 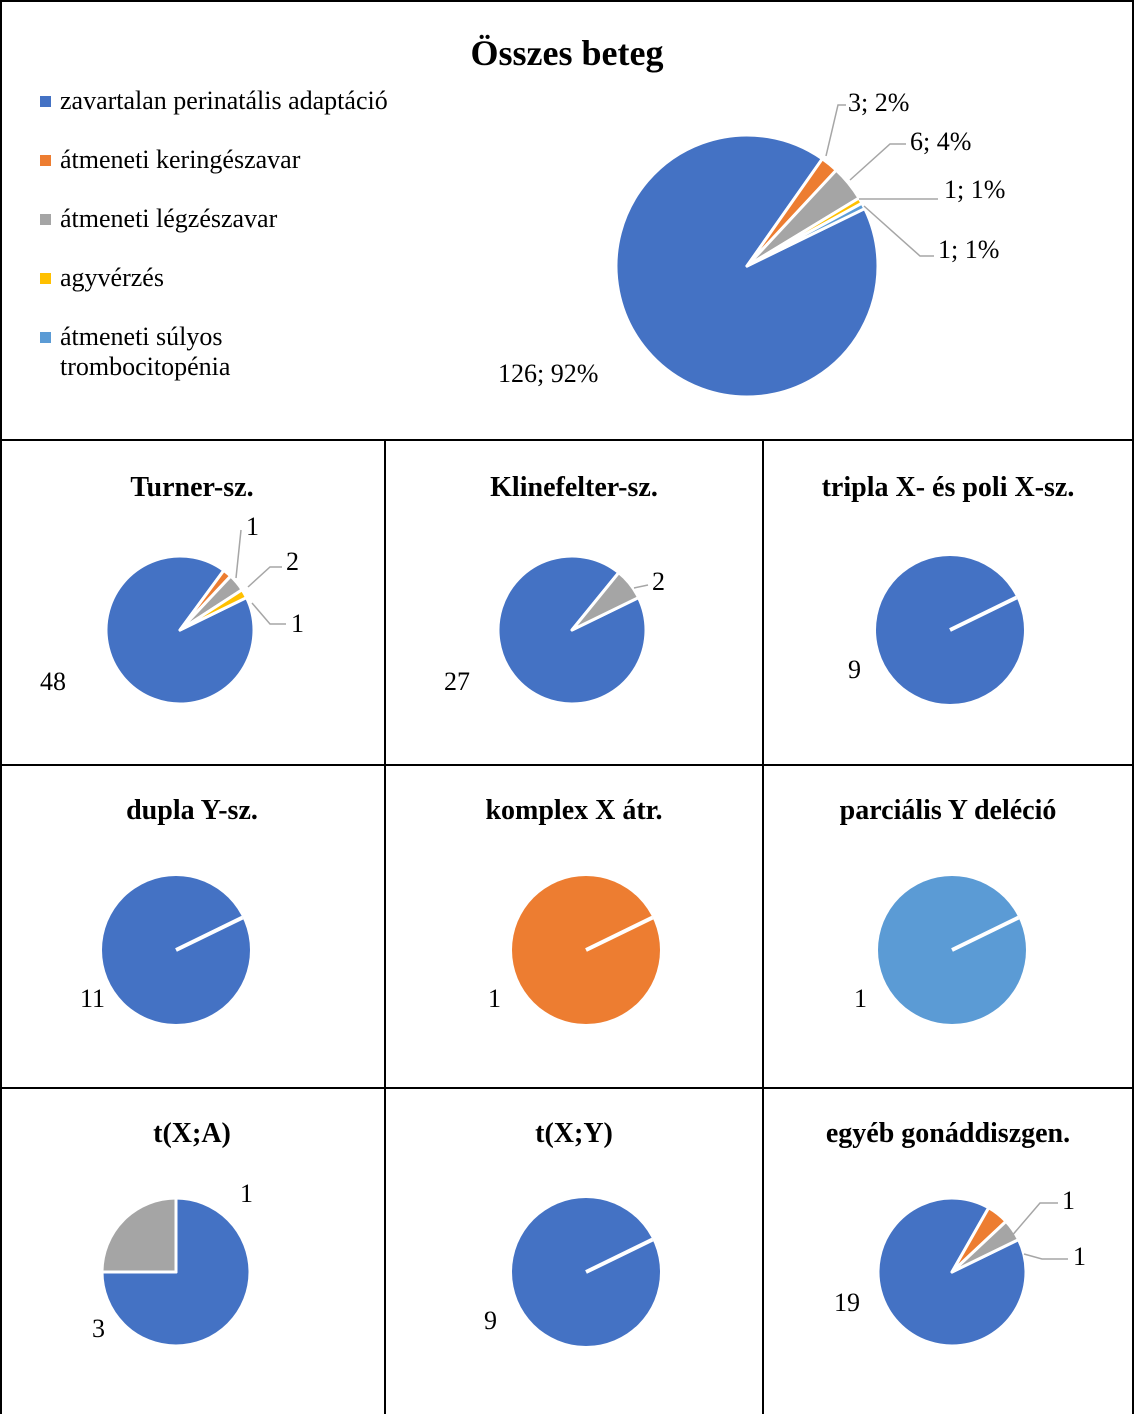 What do you see at coordinates (548, 373) in the screenshot?
I see `data-label: 126; 92%` at bounding box center [548, 373].